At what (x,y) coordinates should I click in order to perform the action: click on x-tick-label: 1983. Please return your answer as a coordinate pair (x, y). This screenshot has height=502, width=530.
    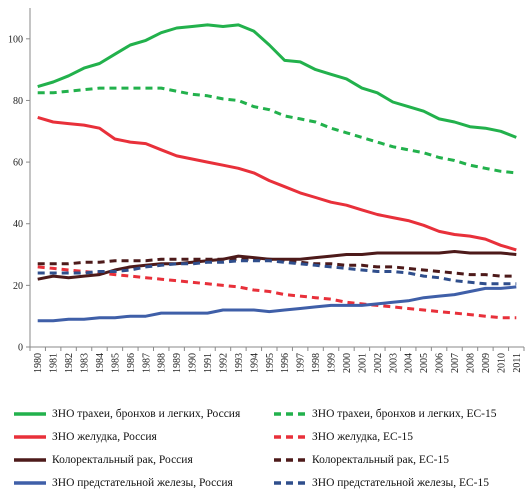
    Looking at the image, I should click on (85, 363).